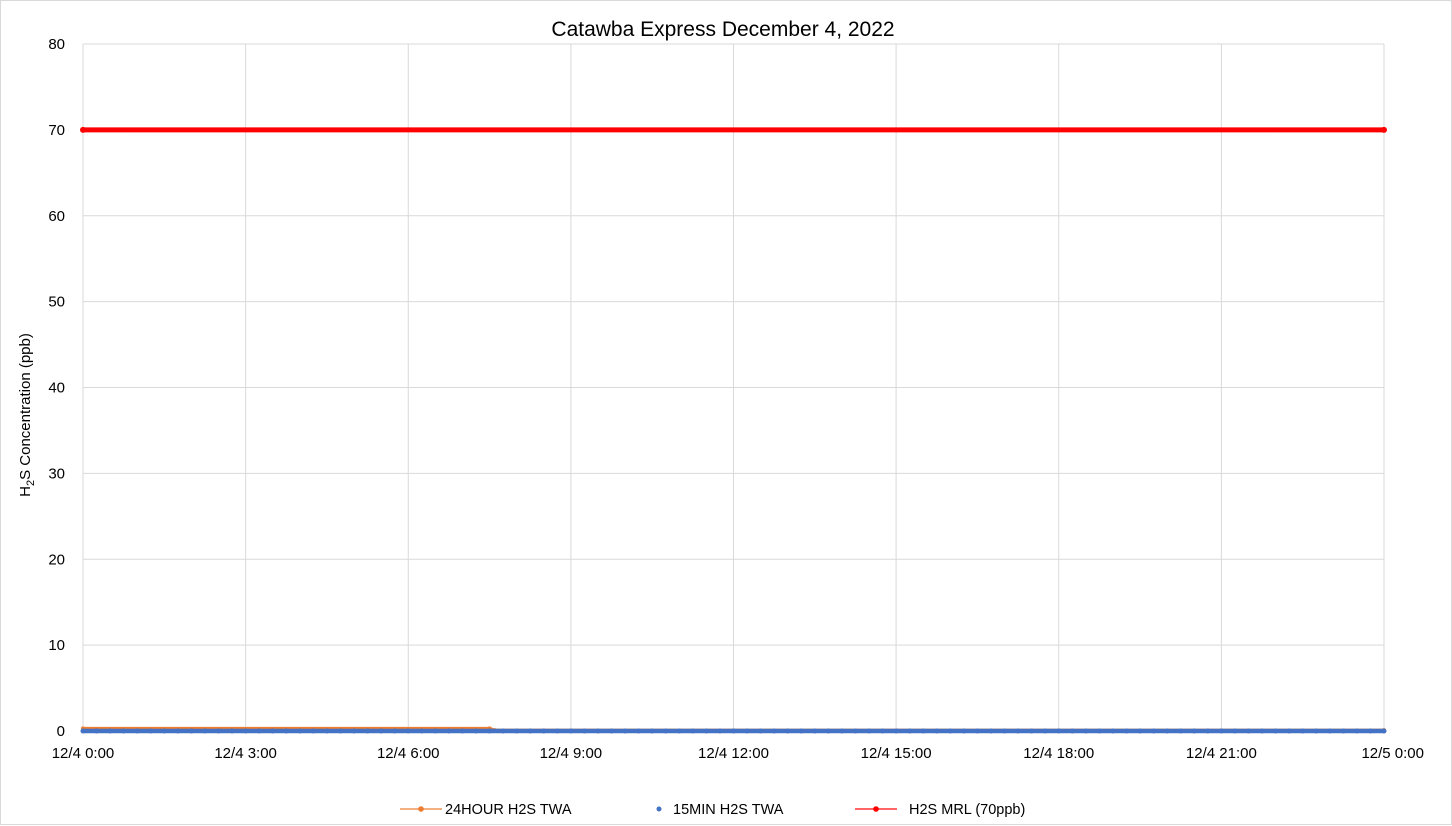 Image resolution: width=1452 pixels, height=826 pixels. What do you see at coordinates (571, 753) in the screenshot?
I see `x-tick-label: 12/4 9:00` at bounding box center [571, 753].